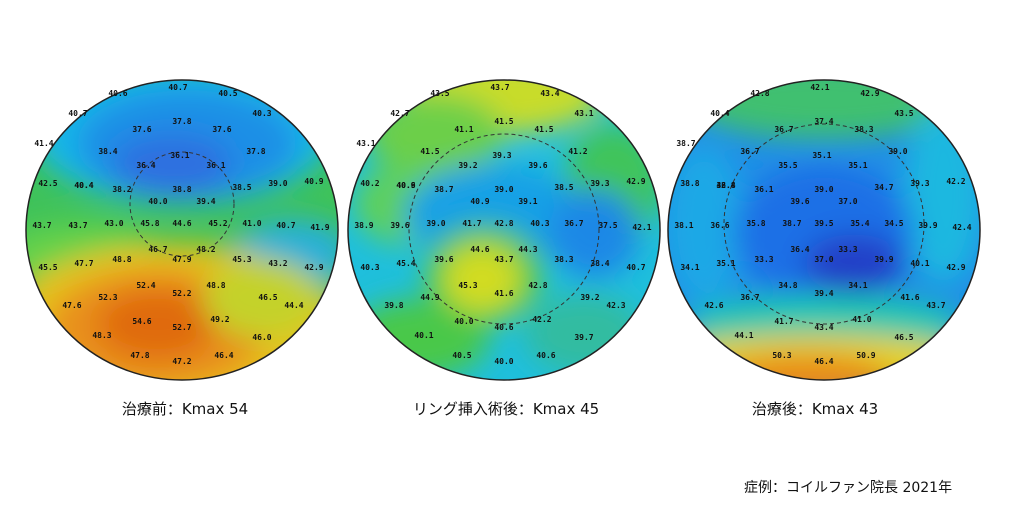 This screenshot has width=1024, height=519. What do you see at coordinates (261, 337) in the screenshot?
I see `curvature-reading: 46.0` at bounding box center [261, 337].